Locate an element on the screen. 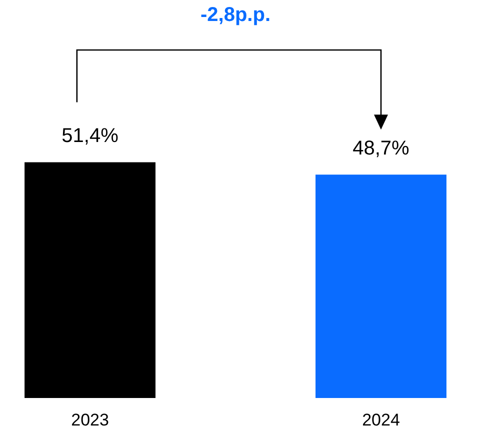 This screenshot has height=438, width=481. text: -2,8p.p. is located at coordinates (235, 15).